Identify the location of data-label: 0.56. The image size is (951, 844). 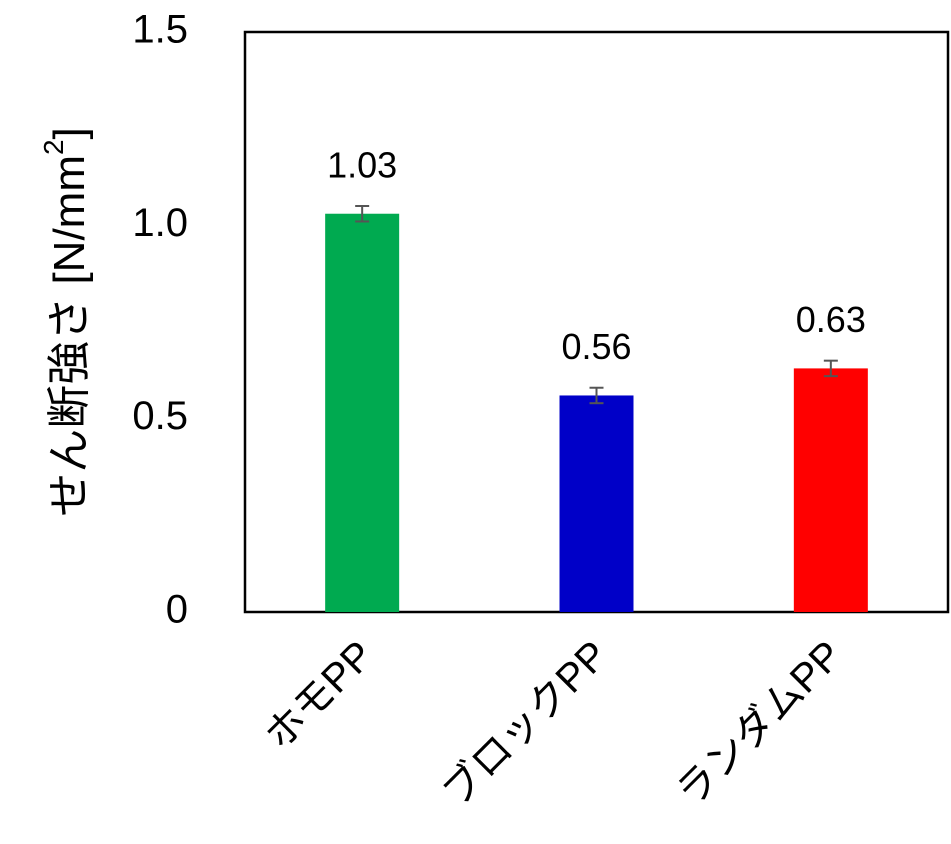
(596, 346).